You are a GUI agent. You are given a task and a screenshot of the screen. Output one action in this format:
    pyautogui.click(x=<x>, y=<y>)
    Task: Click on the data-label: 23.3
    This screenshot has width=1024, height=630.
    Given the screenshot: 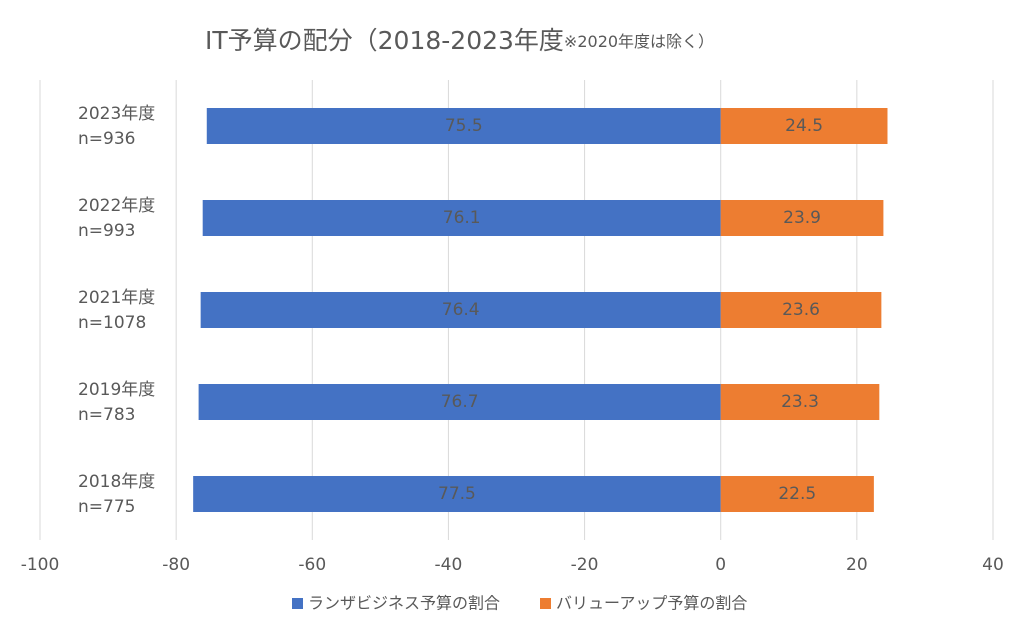 What is the action you would take?
    pyautogui.click(x=800, y=402)
    